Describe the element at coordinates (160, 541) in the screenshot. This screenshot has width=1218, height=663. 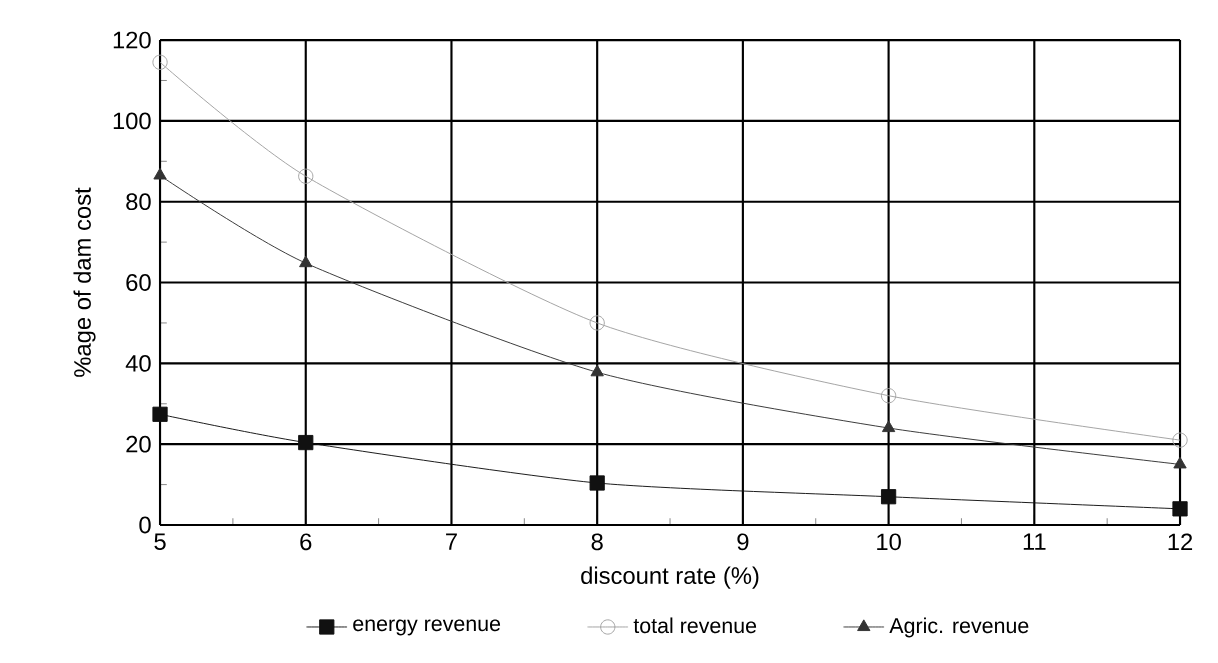
I see `x-tick-label: 5` at that location.